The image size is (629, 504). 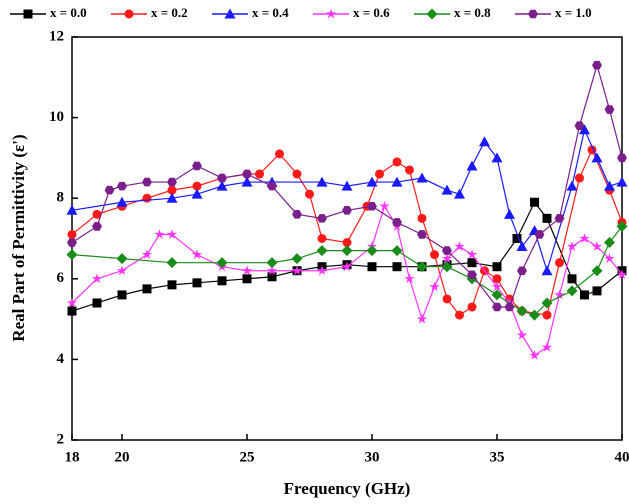 I want to click on legend-label: x = 0.4, so click(x=270, y=12).